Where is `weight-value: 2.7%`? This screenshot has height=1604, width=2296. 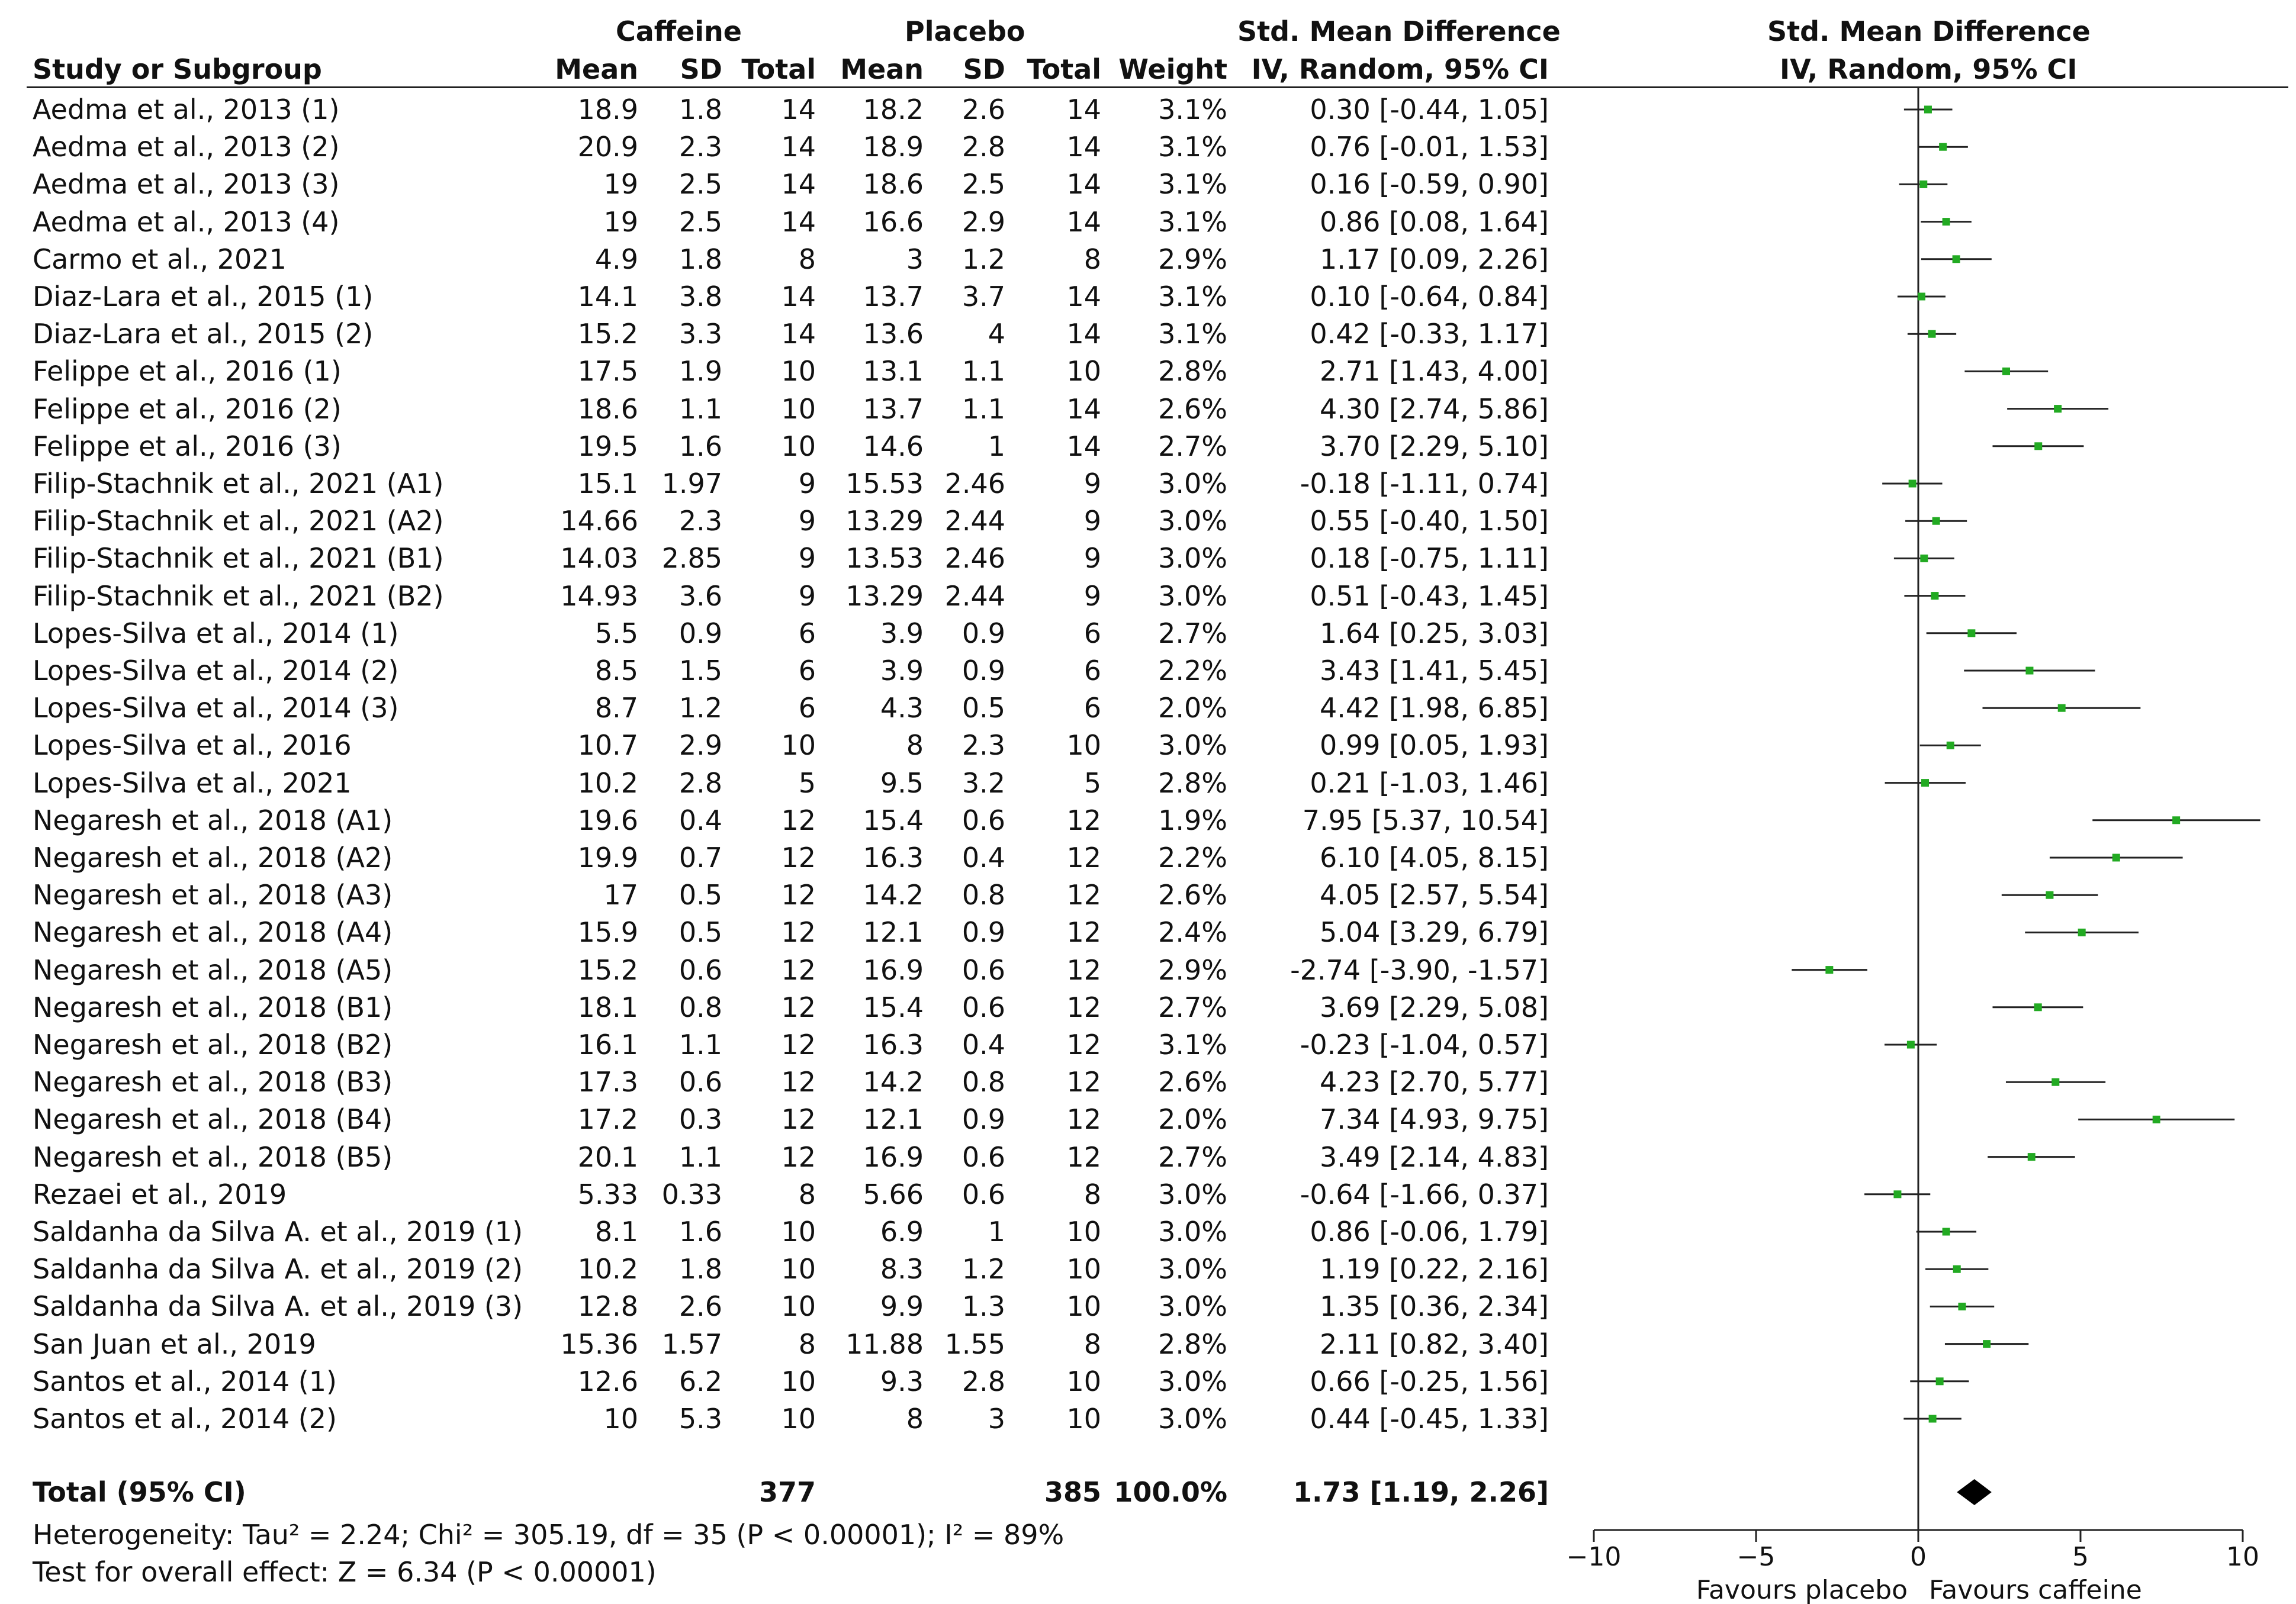
weight-value: 2.7% is located at coordinates (1192, 1157).